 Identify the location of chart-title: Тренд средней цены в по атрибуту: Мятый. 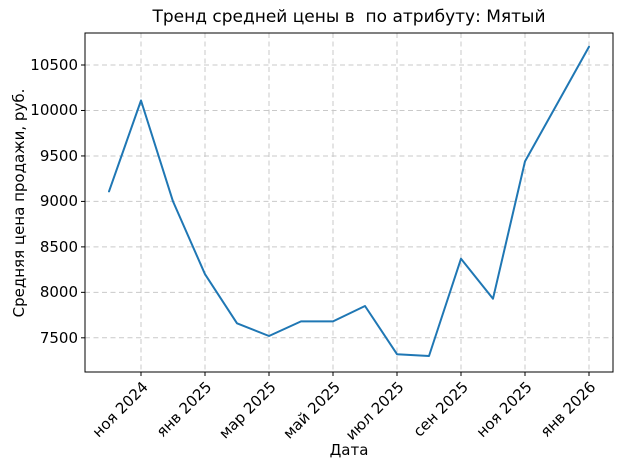
(349, 17).